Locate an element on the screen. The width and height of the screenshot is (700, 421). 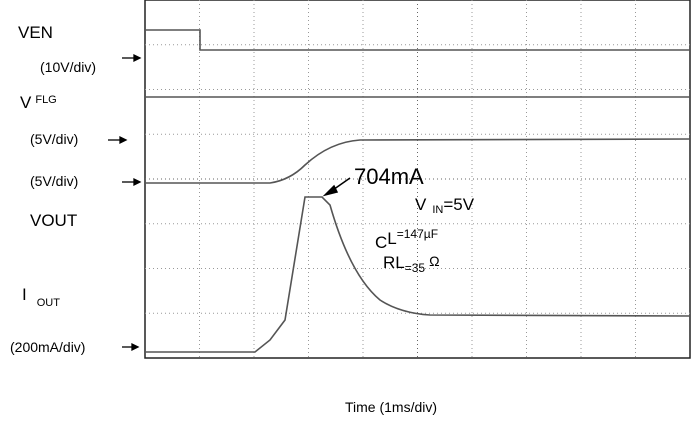
vin-label: V IN=5V is located at coordinates (445, 205).